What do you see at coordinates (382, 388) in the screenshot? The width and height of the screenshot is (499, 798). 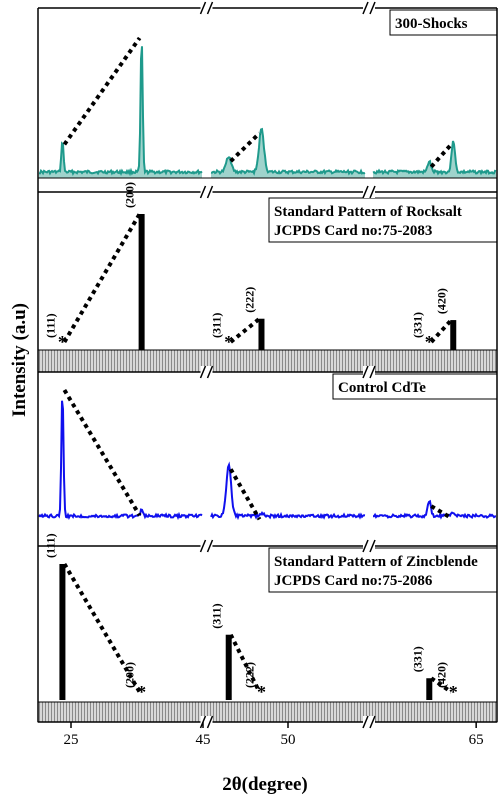 I see `control-label-text-0: Control CdTe` at bounding box center [382, 388].